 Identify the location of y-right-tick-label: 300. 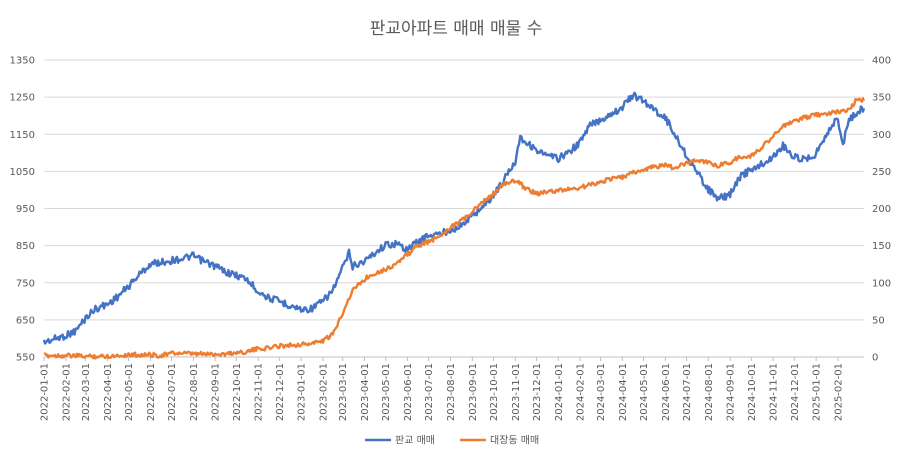
(881, 135).